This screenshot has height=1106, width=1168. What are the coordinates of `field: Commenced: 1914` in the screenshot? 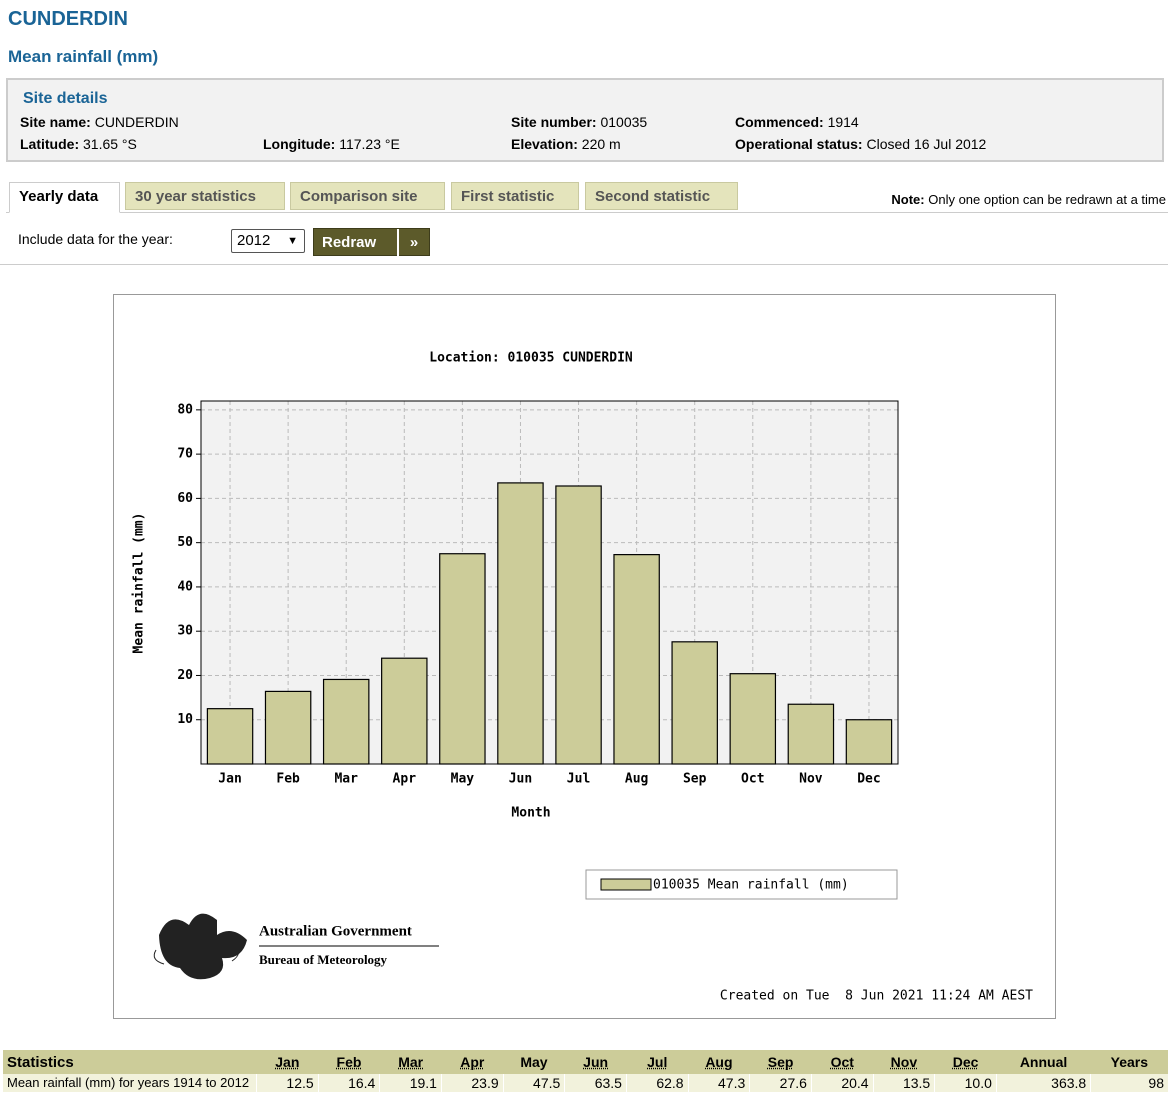 It's located at (797, 122).